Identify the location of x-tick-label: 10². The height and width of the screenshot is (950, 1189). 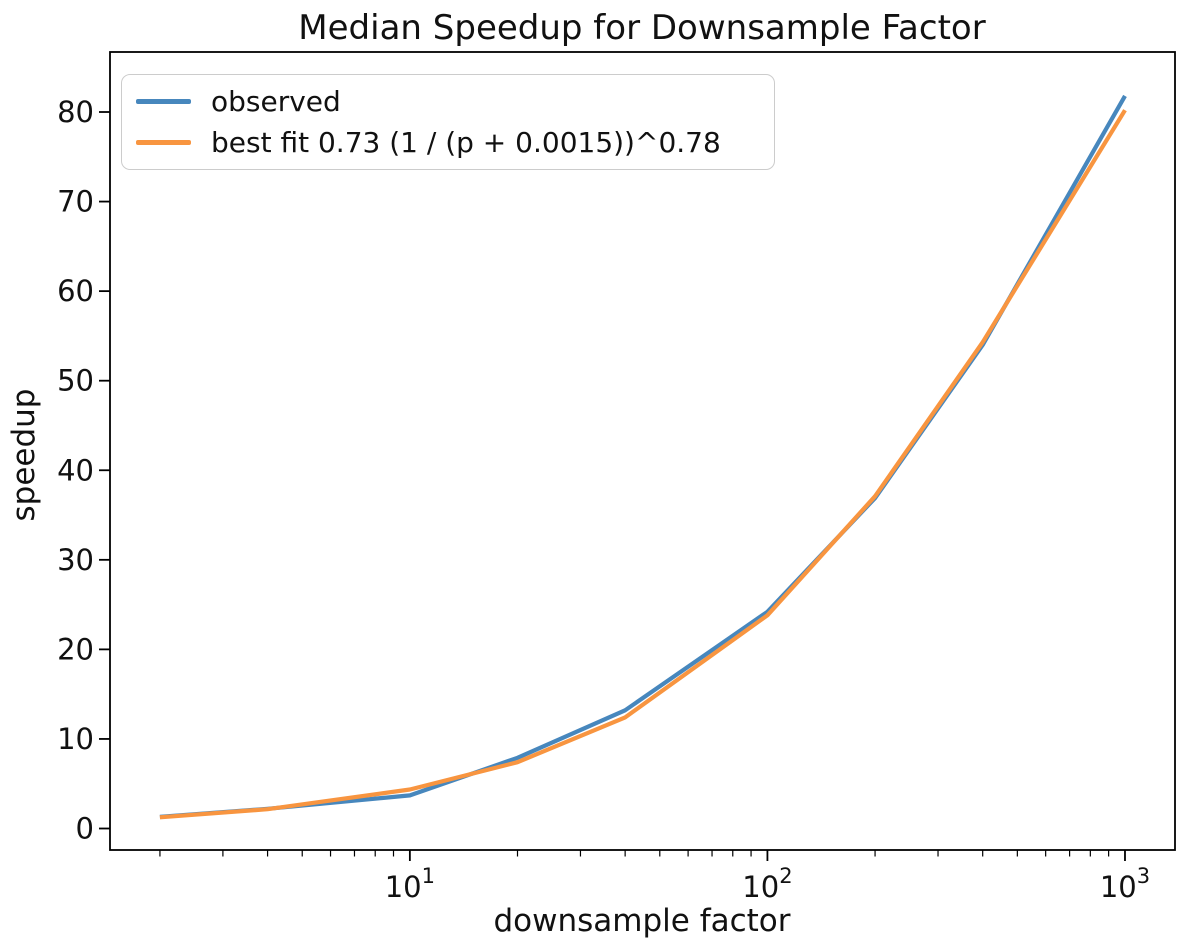
(767, 884).